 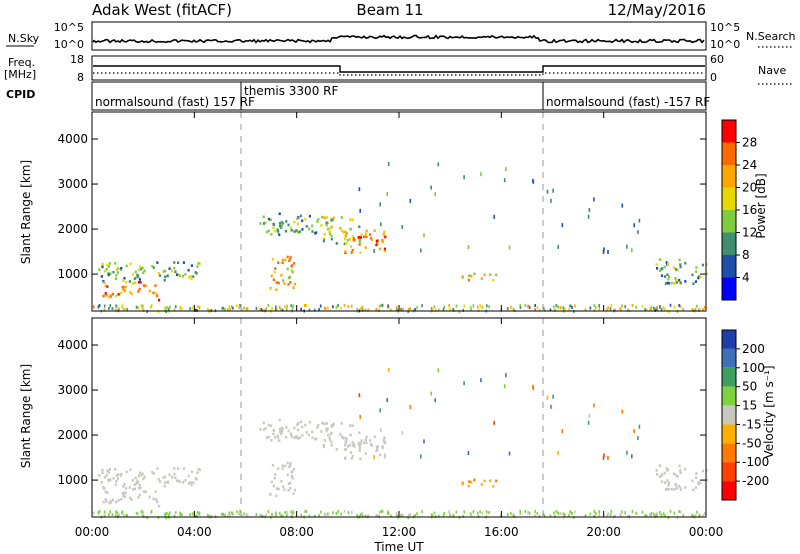 What do you see at coordinates (771, 36) in the screenshot?
I see `nsearch-label: N.Search` at bounding box center [771, 36].